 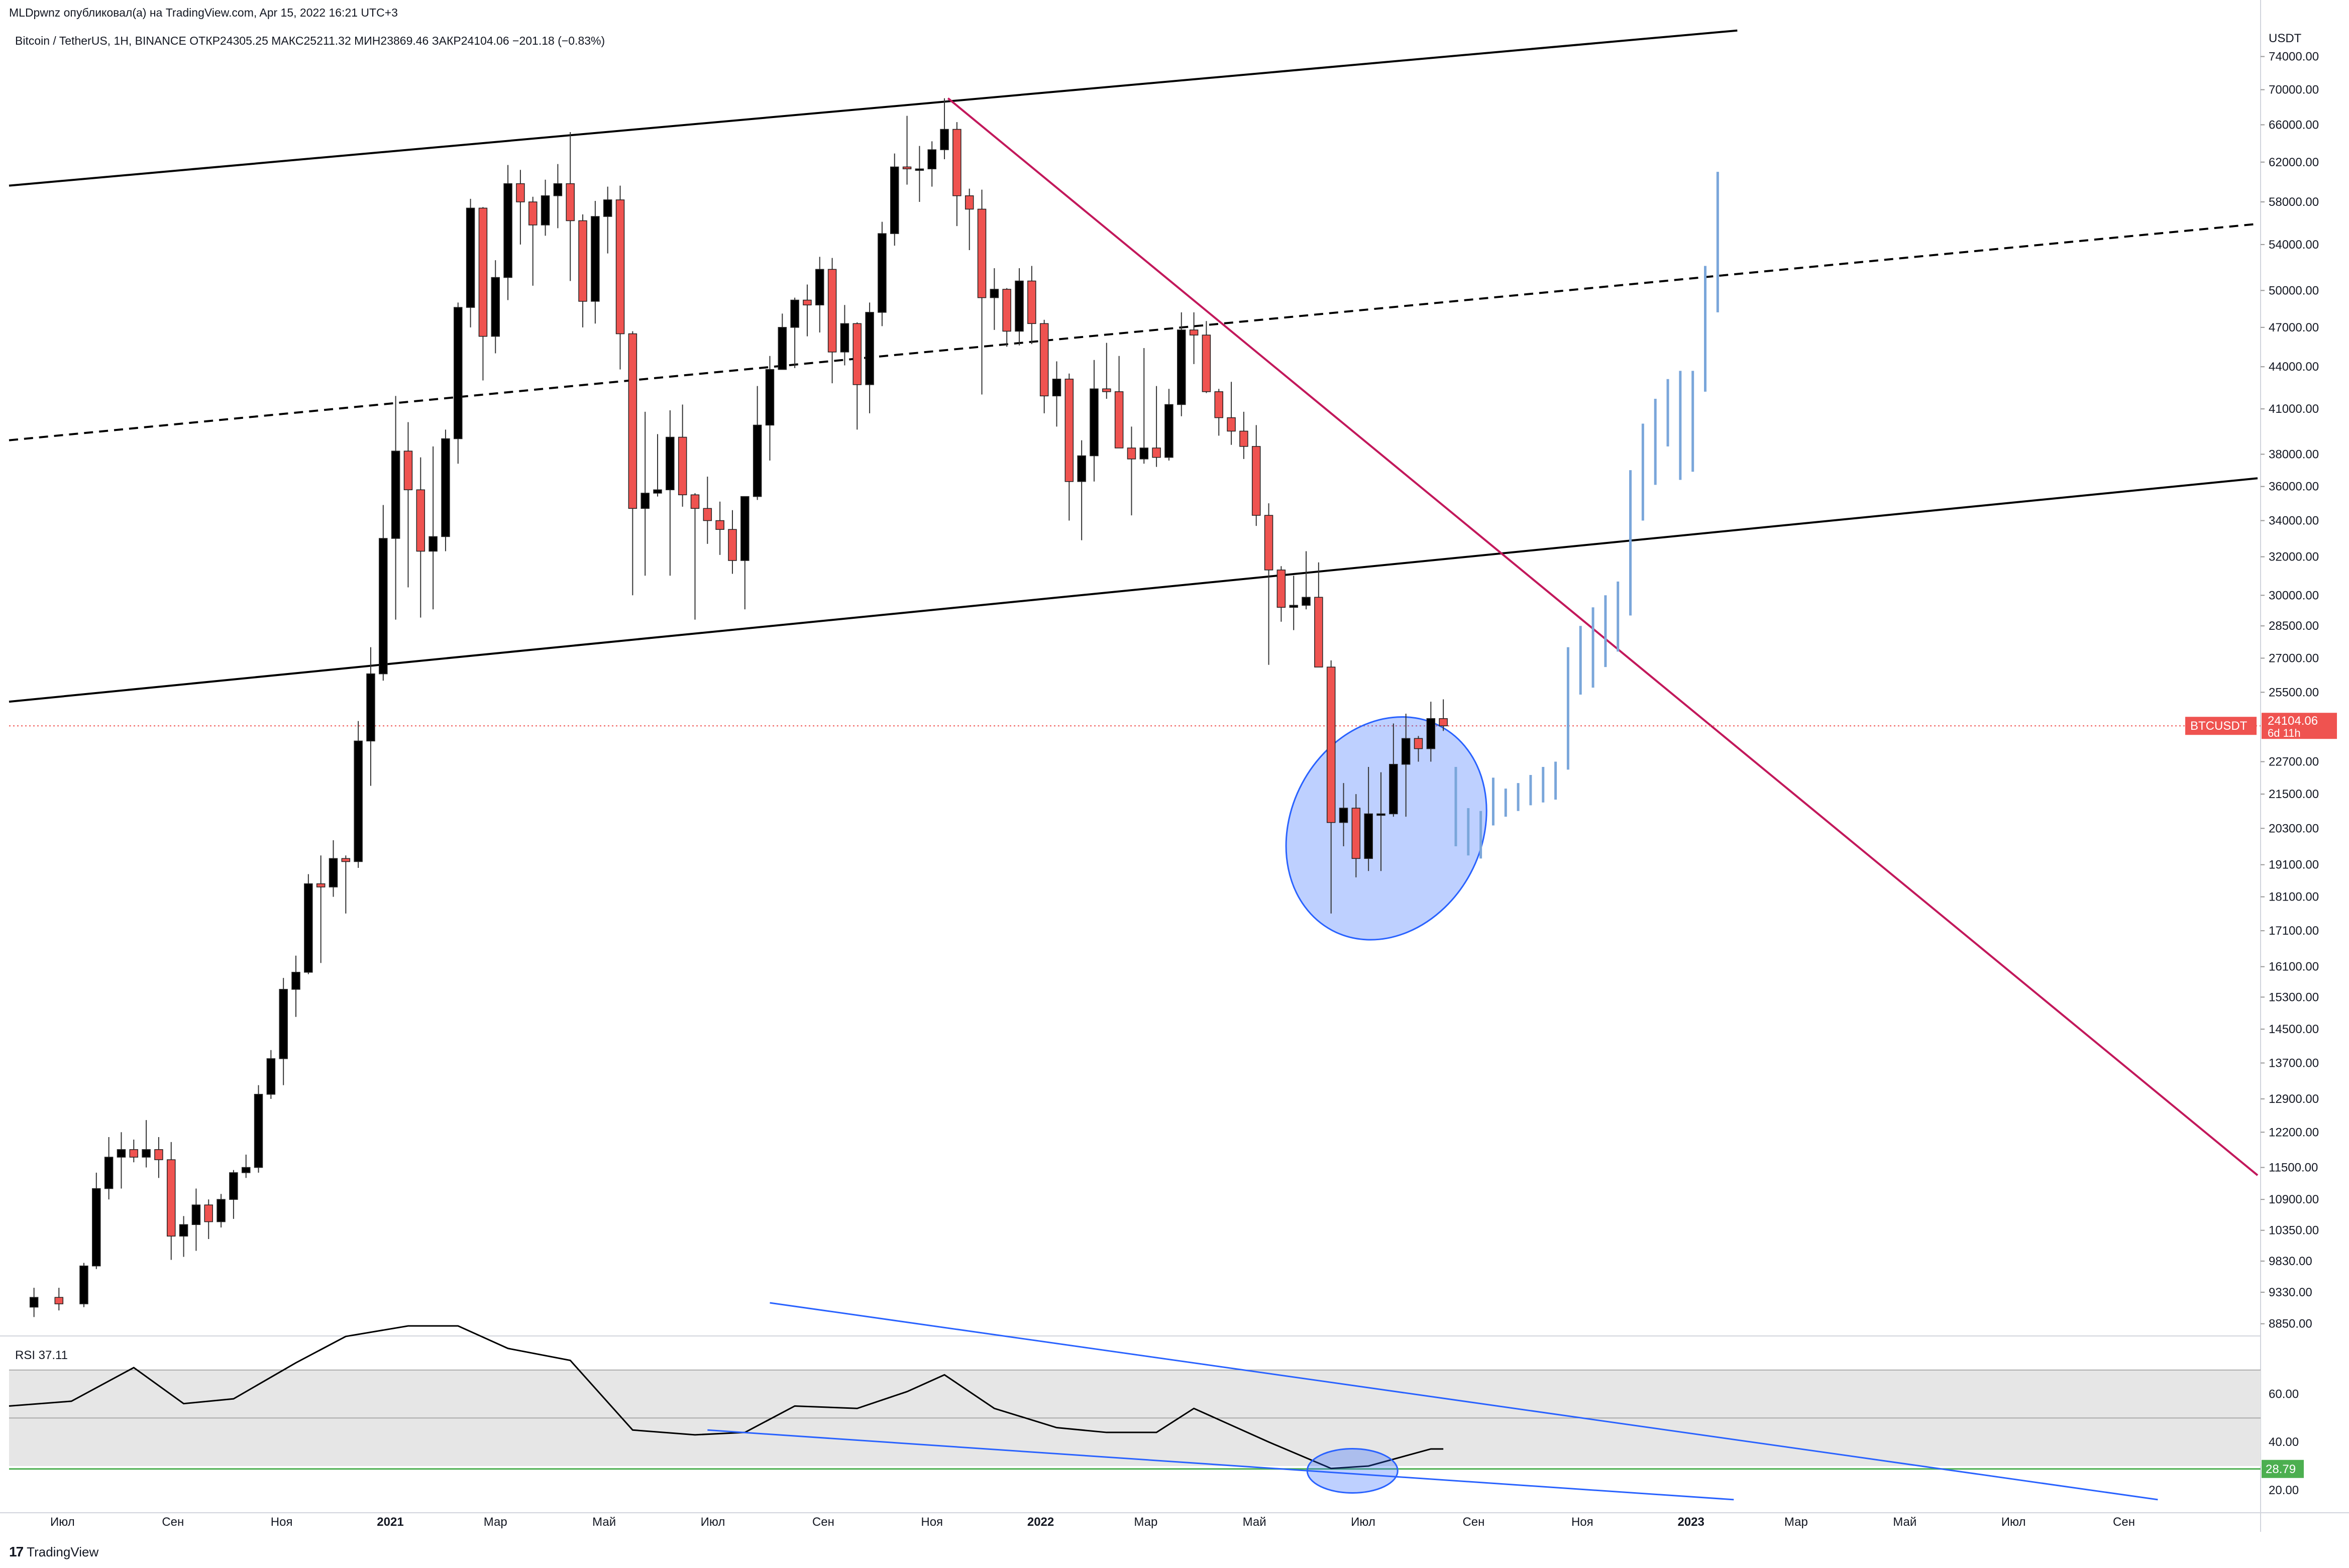 I want to click on time-axis-label: 2022, so click(x=1040, y=1522).